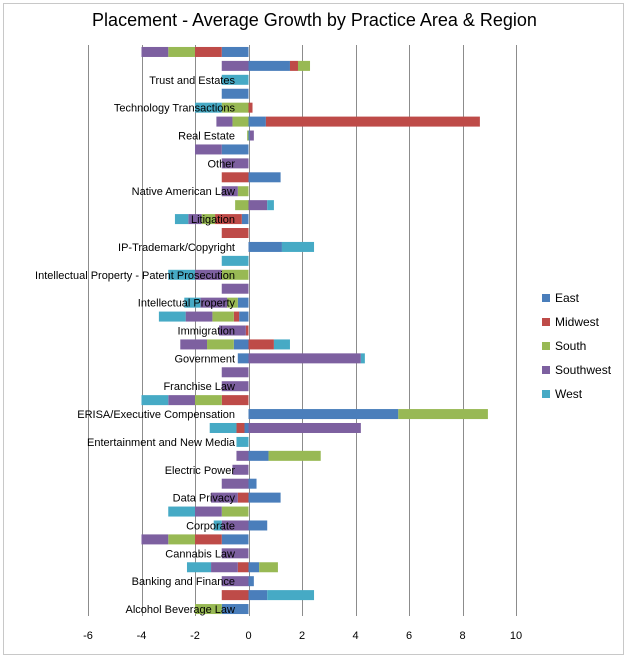 The height and width of the screenshot is (660, 629). What do you see at coordinates (583, 370) in the screenshot?
I see `legend-label: Southwest` at bounding box center [583, 370].